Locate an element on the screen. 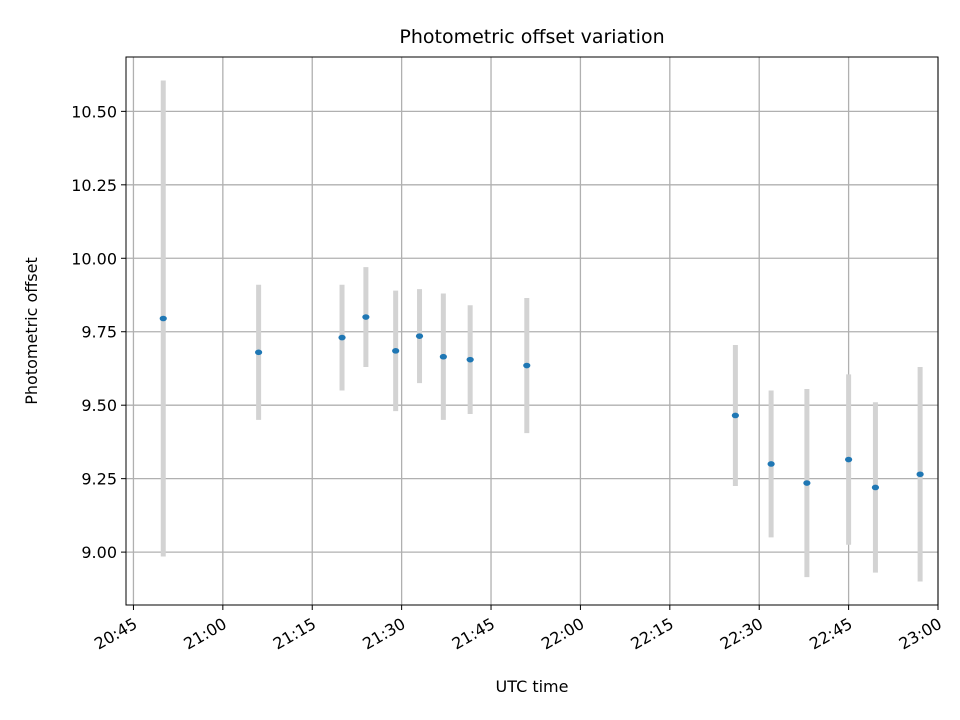  y-tick-label: 9.50 is located at coordinates (99, 405).